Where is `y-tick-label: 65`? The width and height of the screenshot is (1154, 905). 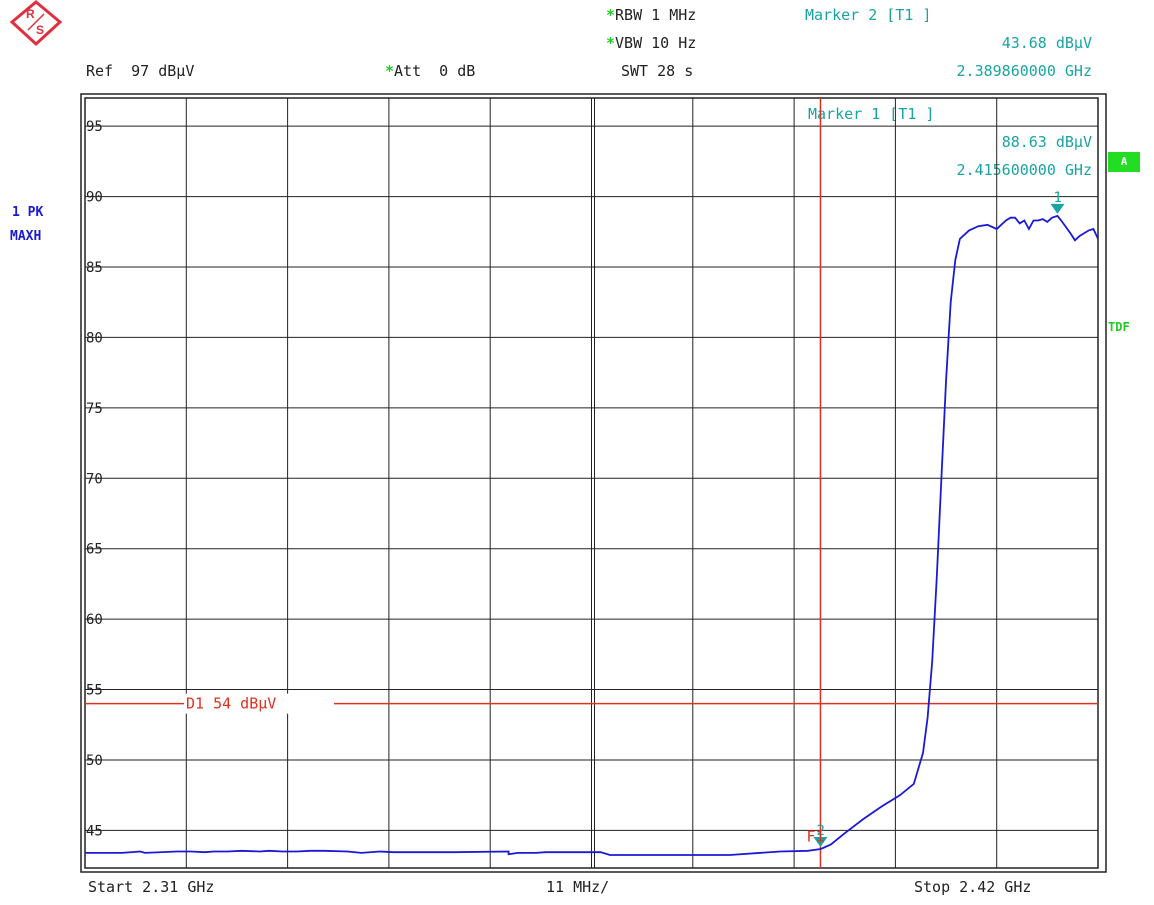 y-tick-label: 65 is located at coordinates (94, 550).